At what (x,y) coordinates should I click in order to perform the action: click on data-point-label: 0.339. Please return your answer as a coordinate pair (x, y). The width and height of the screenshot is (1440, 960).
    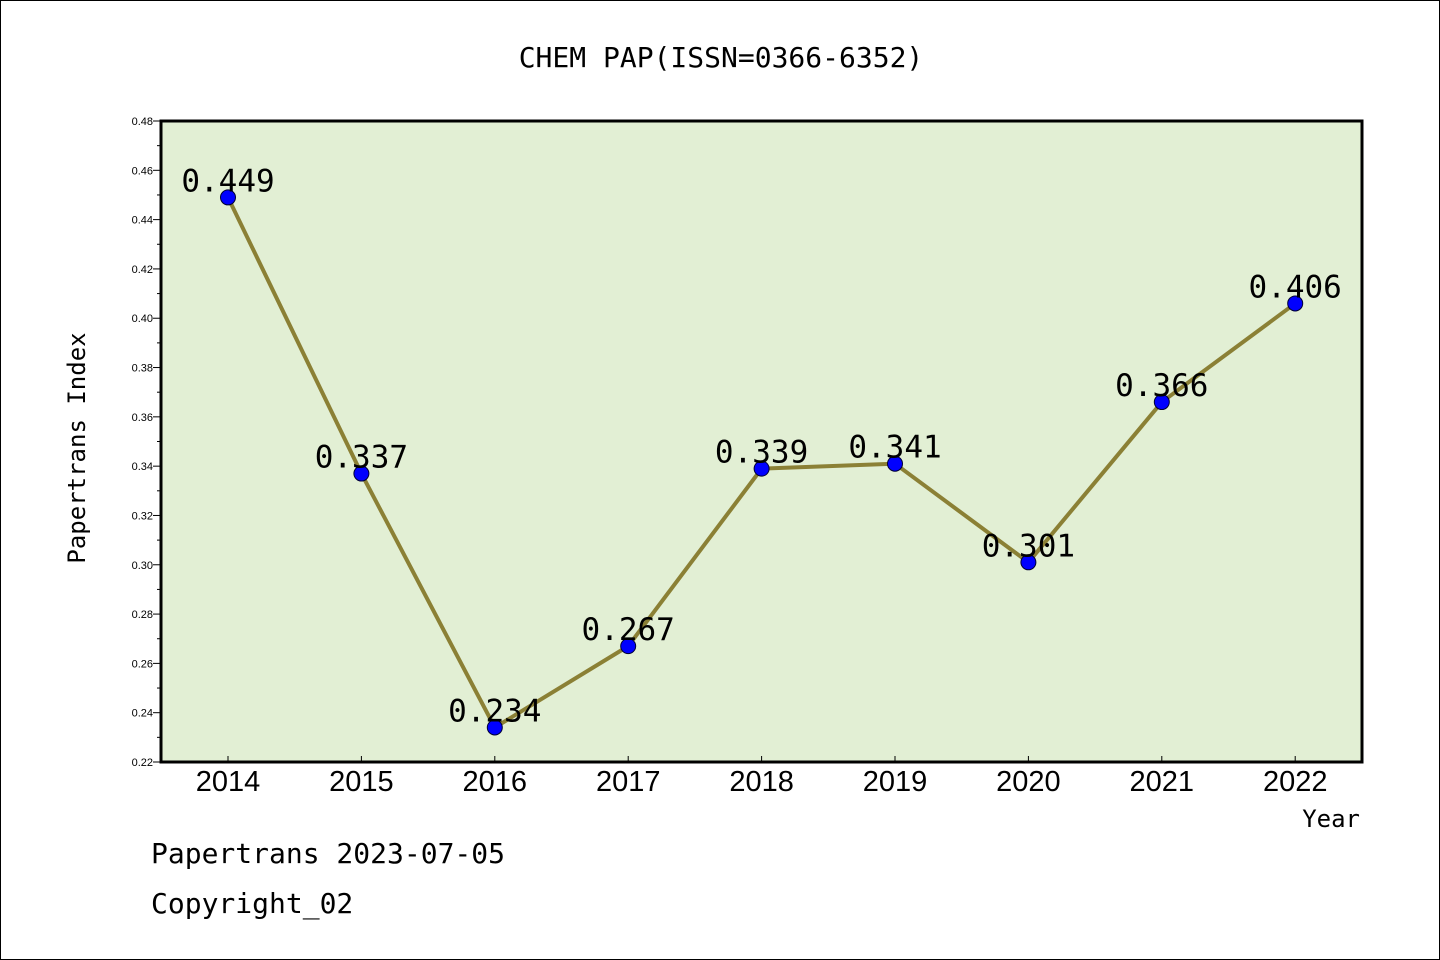
    Looking at the image, I should click on (761, 453).